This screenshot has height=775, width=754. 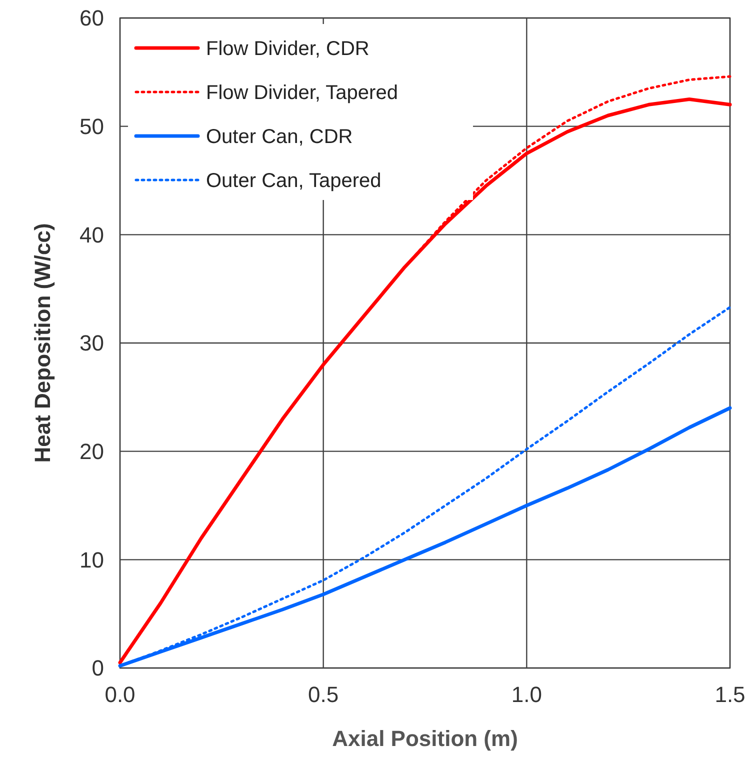 I want to click on y-tick-label: 20, so click(x=92, y=451).